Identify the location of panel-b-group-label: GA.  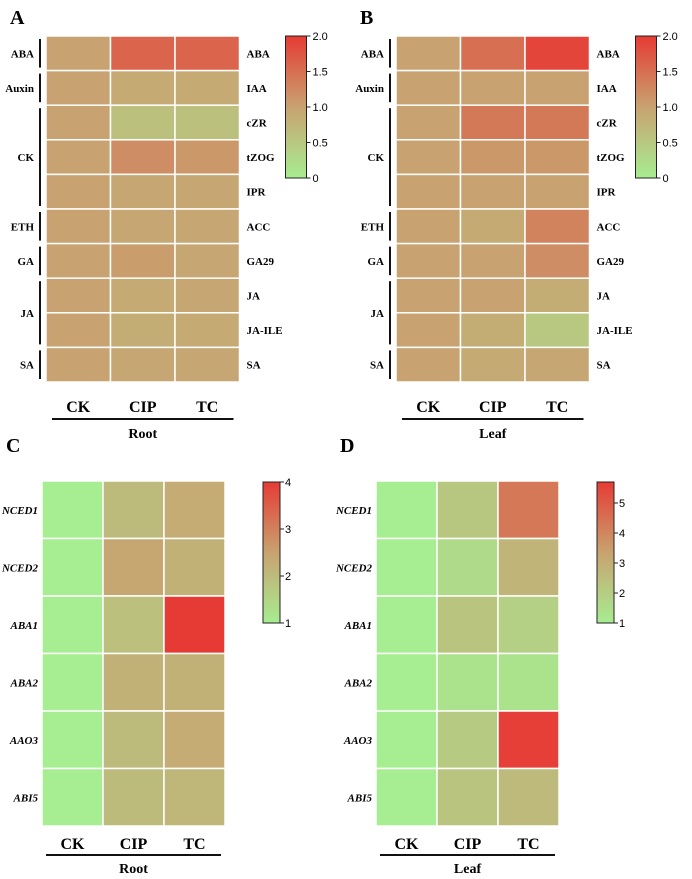
(376, 262).